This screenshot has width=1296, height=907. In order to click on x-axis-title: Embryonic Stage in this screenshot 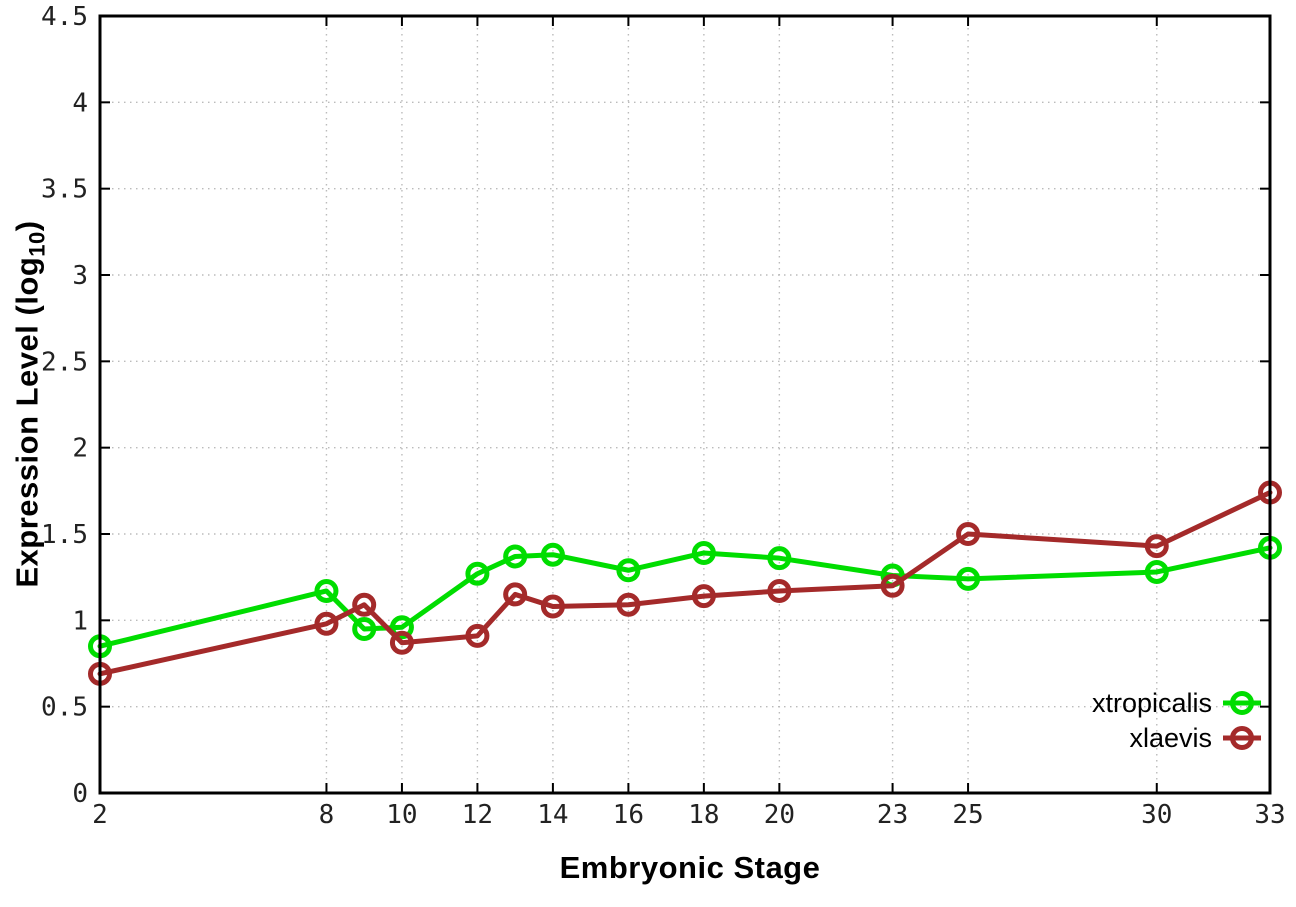, I will do `click(690, 867)`.